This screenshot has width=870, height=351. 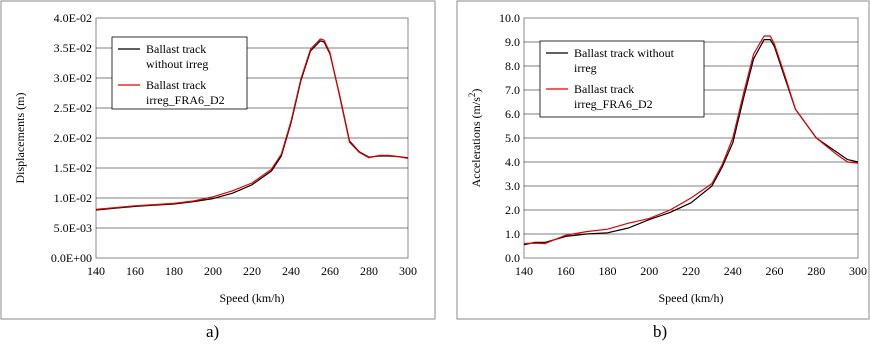 I want to click on chart-b-y-tick-label: 5.0, so click(x=512, y=138).